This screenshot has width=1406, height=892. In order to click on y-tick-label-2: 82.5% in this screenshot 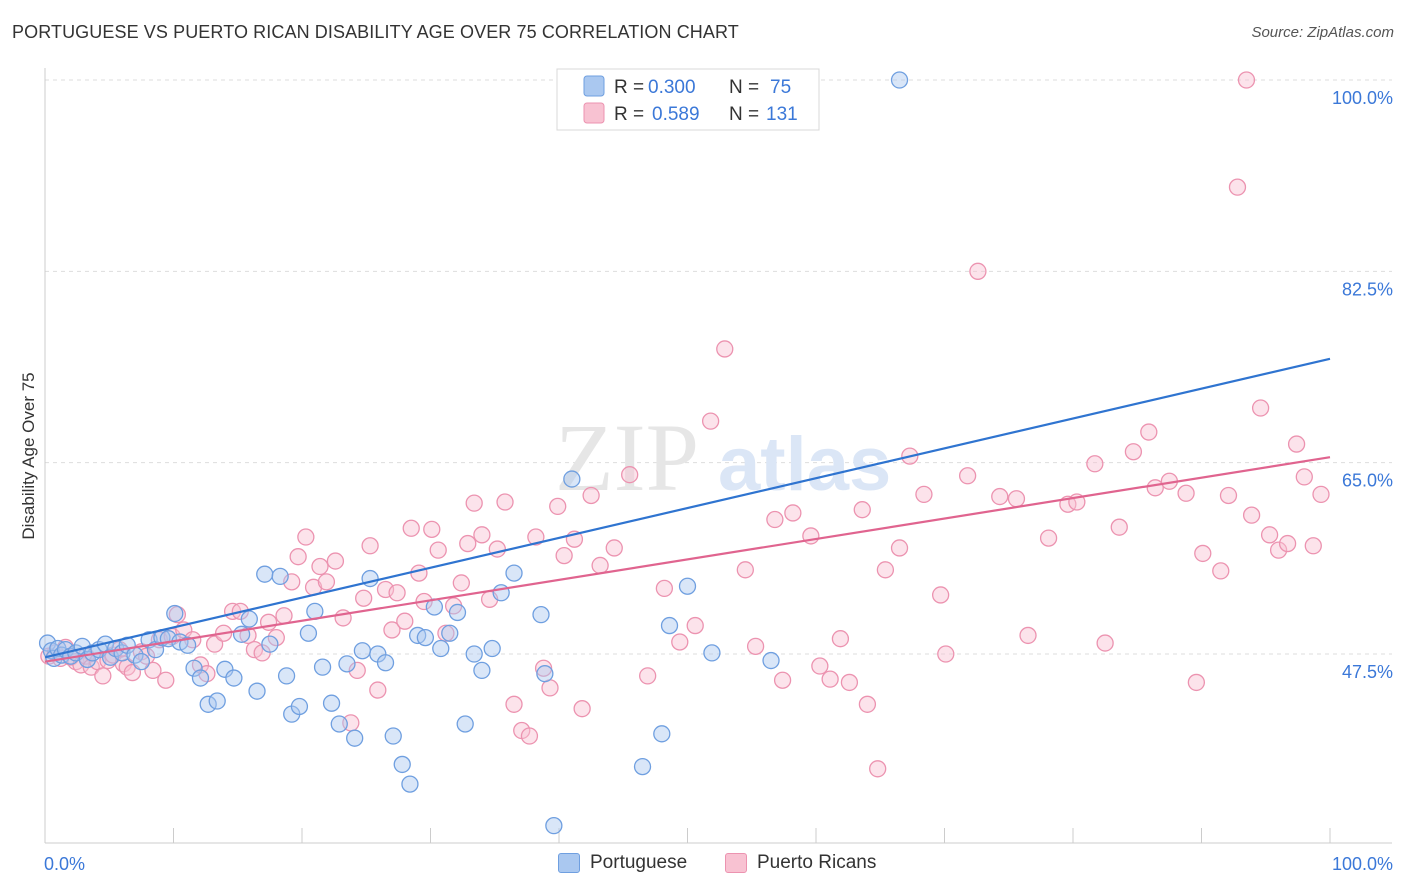, I will do `click(1367, 289)`.